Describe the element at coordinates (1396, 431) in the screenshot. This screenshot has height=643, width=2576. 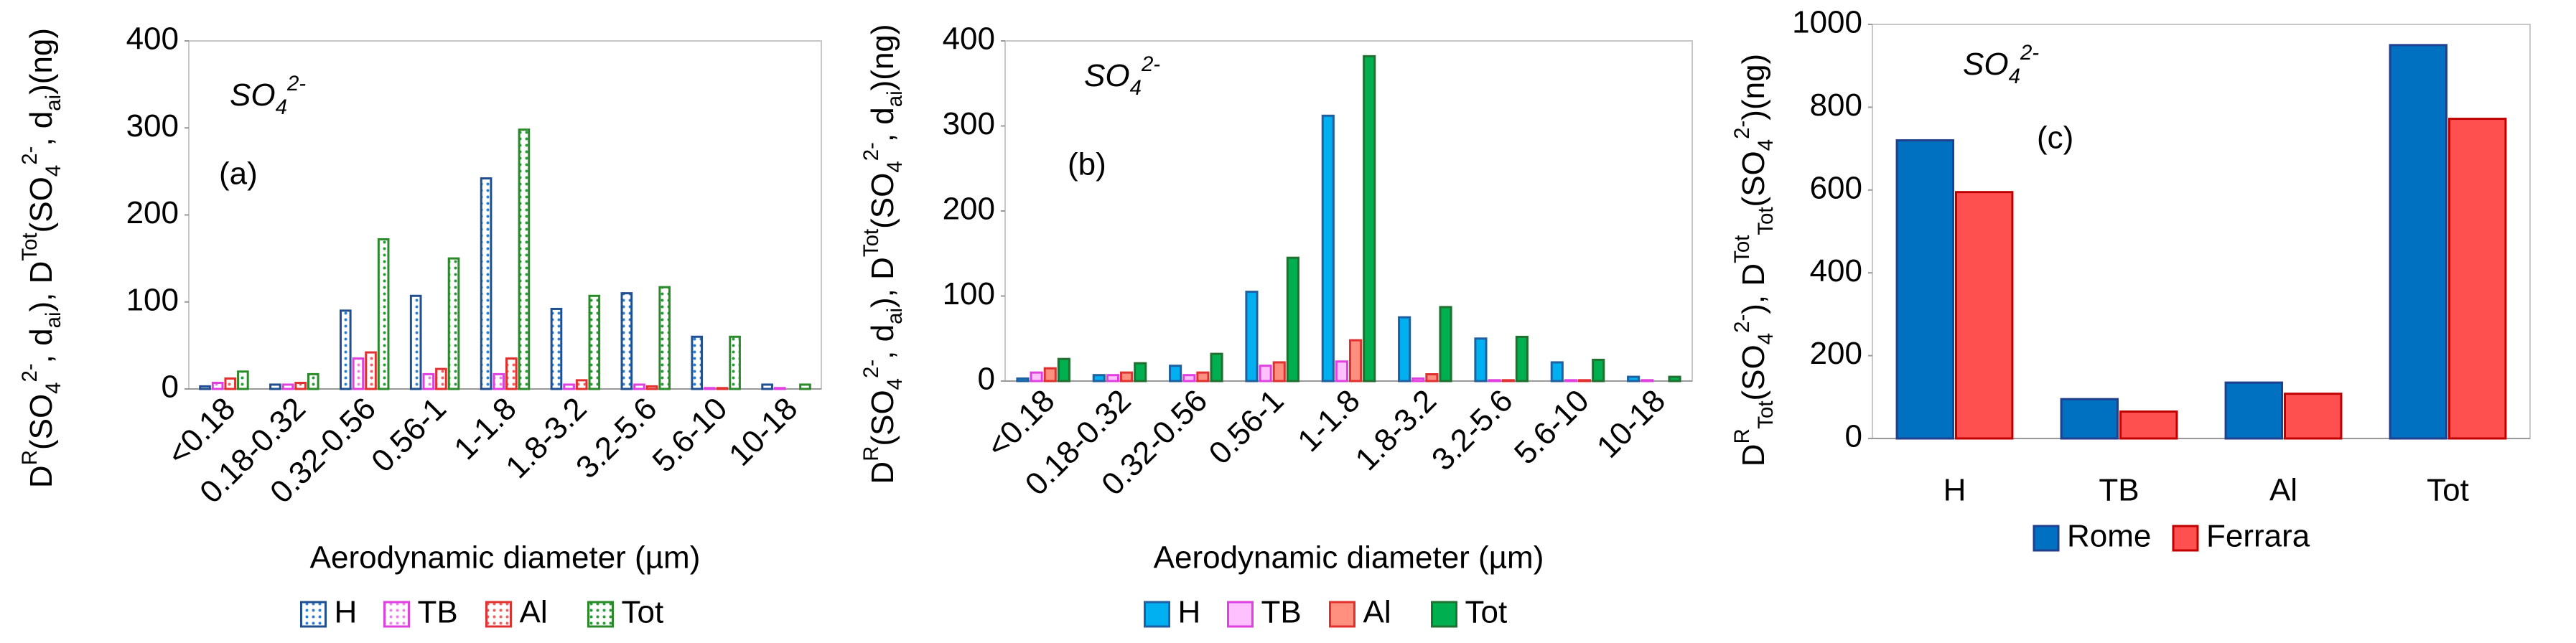
I see `x-tick-label: 1.8-3.2` at that location.